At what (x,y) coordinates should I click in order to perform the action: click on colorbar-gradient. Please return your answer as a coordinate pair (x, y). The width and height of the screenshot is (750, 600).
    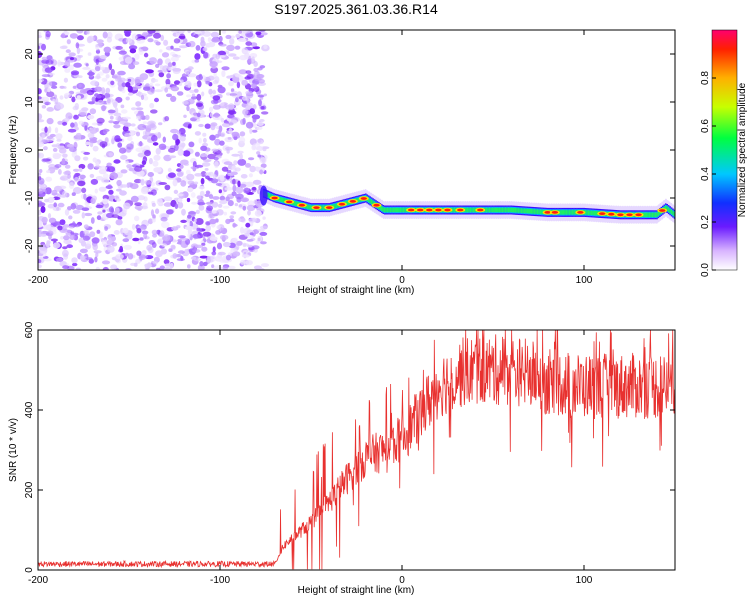
    Looking at the image, I should click on (724, 150).